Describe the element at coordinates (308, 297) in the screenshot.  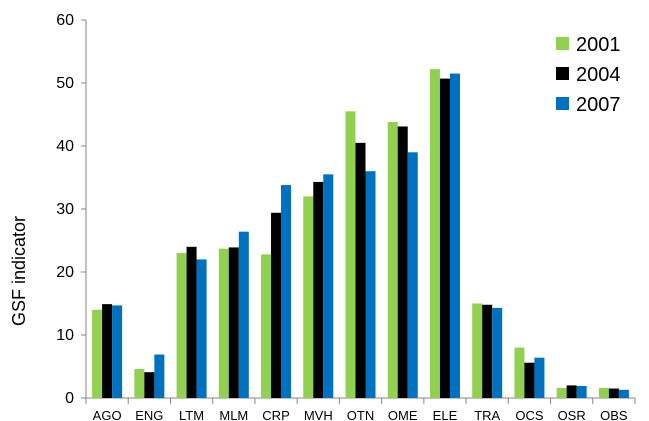
I see `bar-2001-MVH` at that location.